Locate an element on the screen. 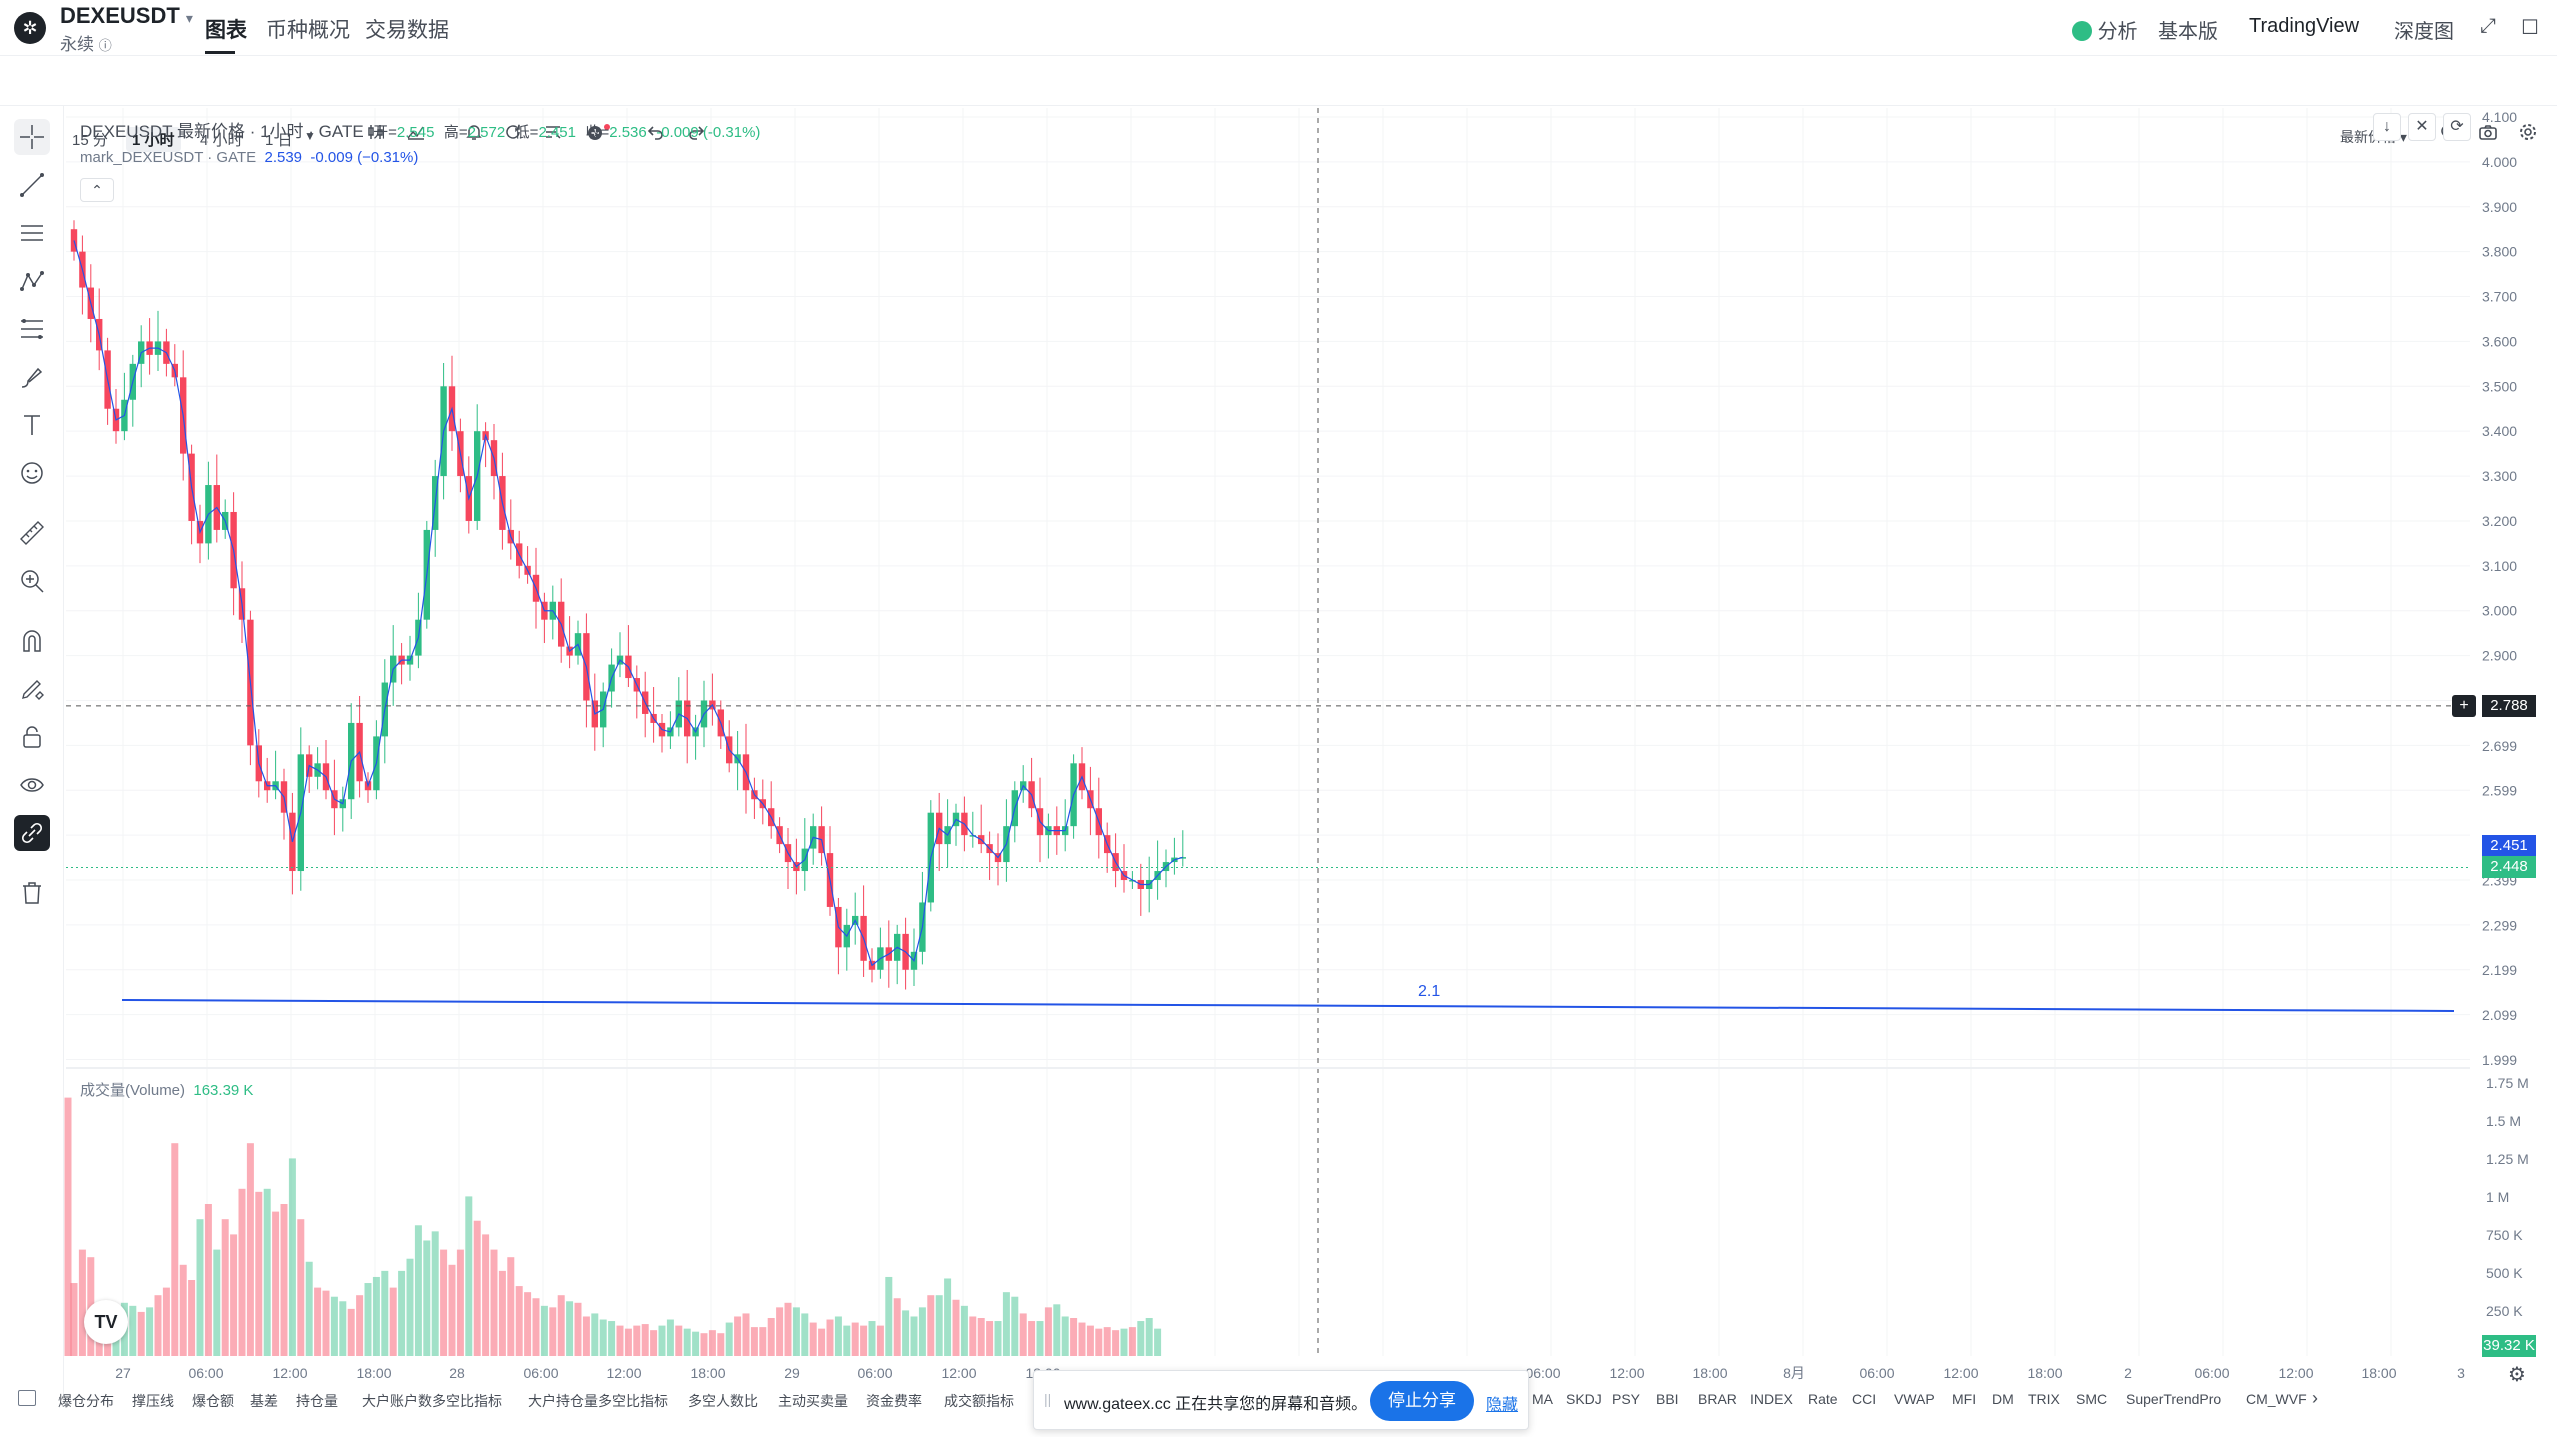  tab-trade-data: 交易数据 is located at coordinates (407, 30).